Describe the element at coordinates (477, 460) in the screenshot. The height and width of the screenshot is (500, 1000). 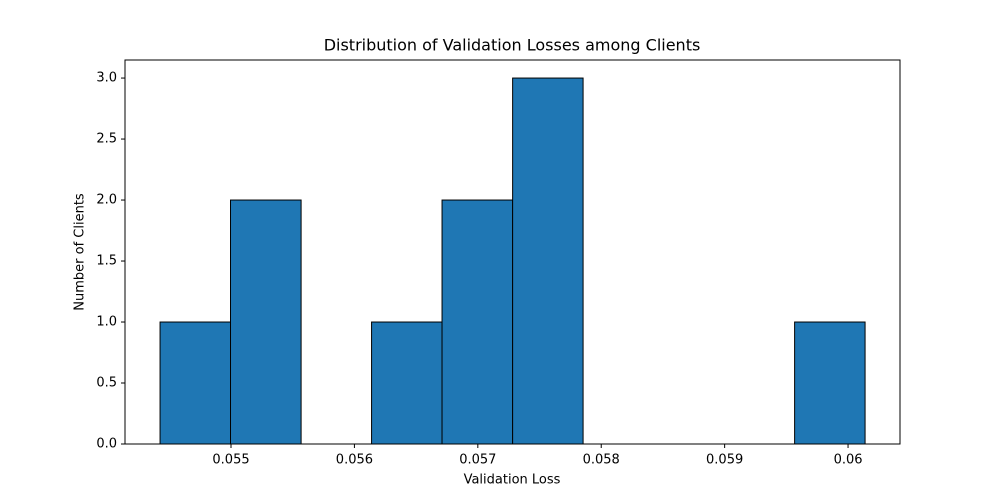
I see `x-tick-label: 0.057` at that location.